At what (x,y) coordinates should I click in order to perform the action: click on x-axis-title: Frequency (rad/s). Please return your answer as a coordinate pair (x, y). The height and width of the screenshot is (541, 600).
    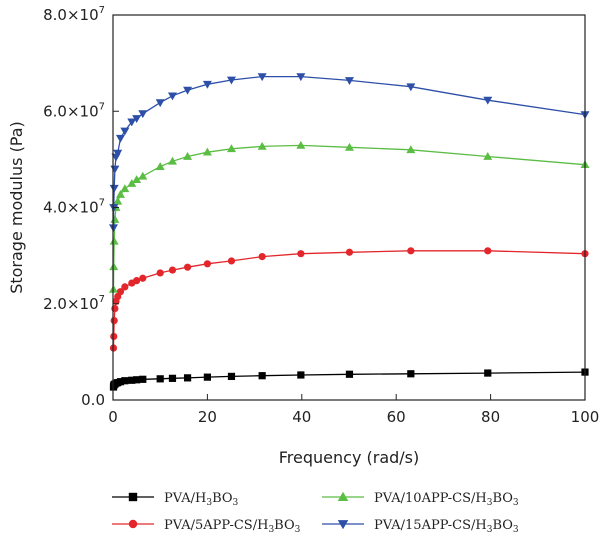
    Looking at the image, I should click on (349, 457).